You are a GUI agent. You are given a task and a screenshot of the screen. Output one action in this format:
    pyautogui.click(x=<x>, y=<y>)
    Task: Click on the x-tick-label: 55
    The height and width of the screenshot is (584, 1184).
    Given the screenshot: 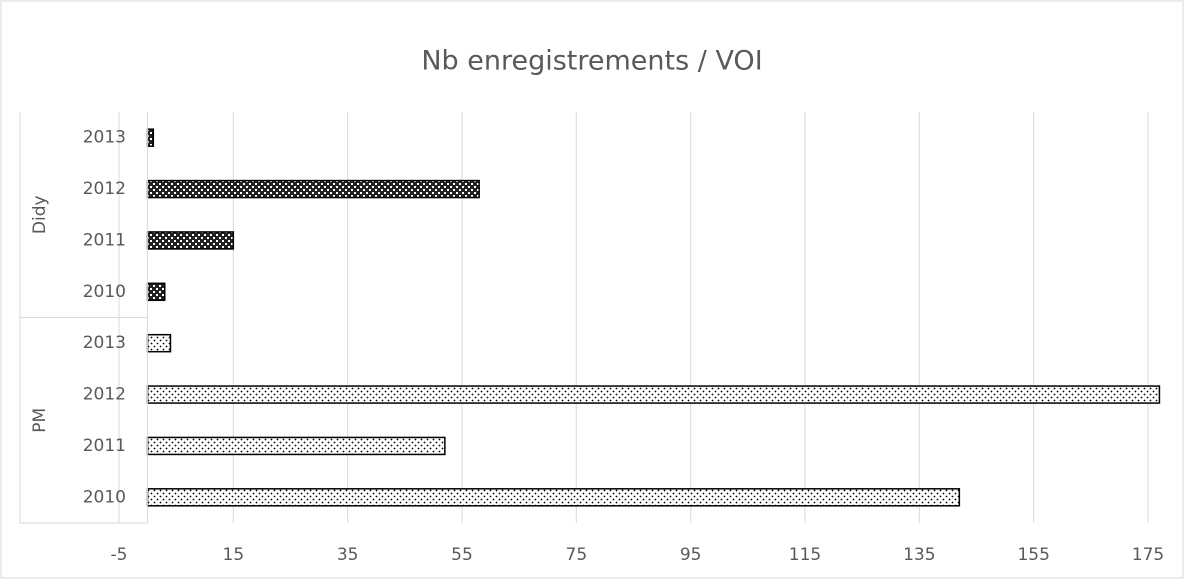 What is the action you would take?
    pyautogui.click(x=462, y=555)
    